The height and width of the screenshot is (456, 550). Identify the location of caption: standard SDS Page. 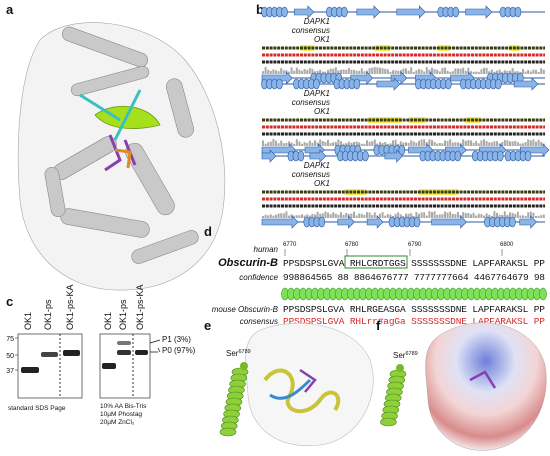
(37, 408).